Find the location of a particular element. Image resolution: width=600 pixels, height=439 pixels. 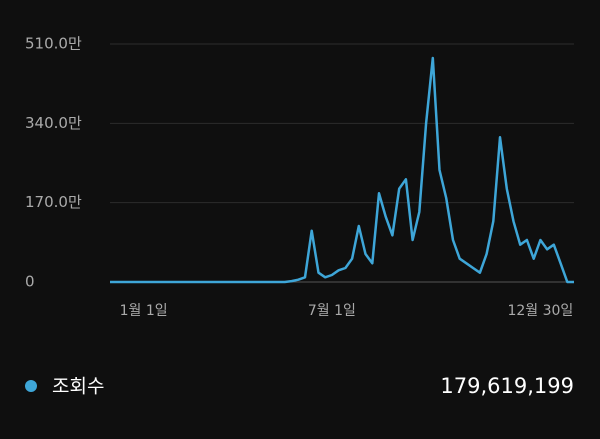

y-tick-label: 340.0만 is located at coordinates (53, 123).